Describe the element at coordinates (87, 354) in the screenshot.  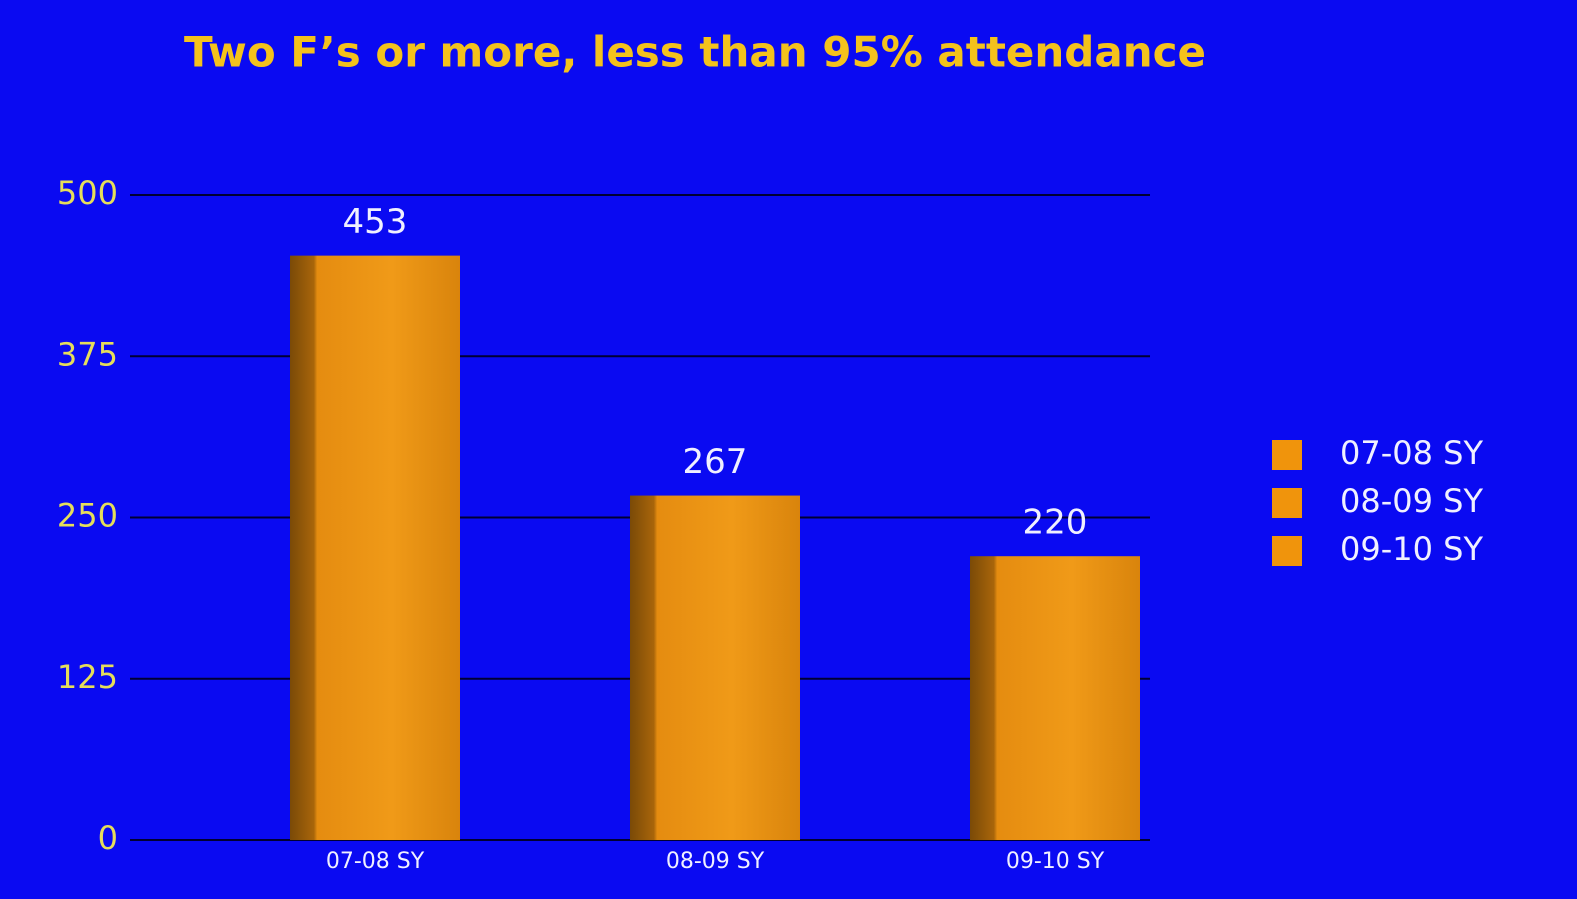
I see `y-tick-label: 375` at that location.